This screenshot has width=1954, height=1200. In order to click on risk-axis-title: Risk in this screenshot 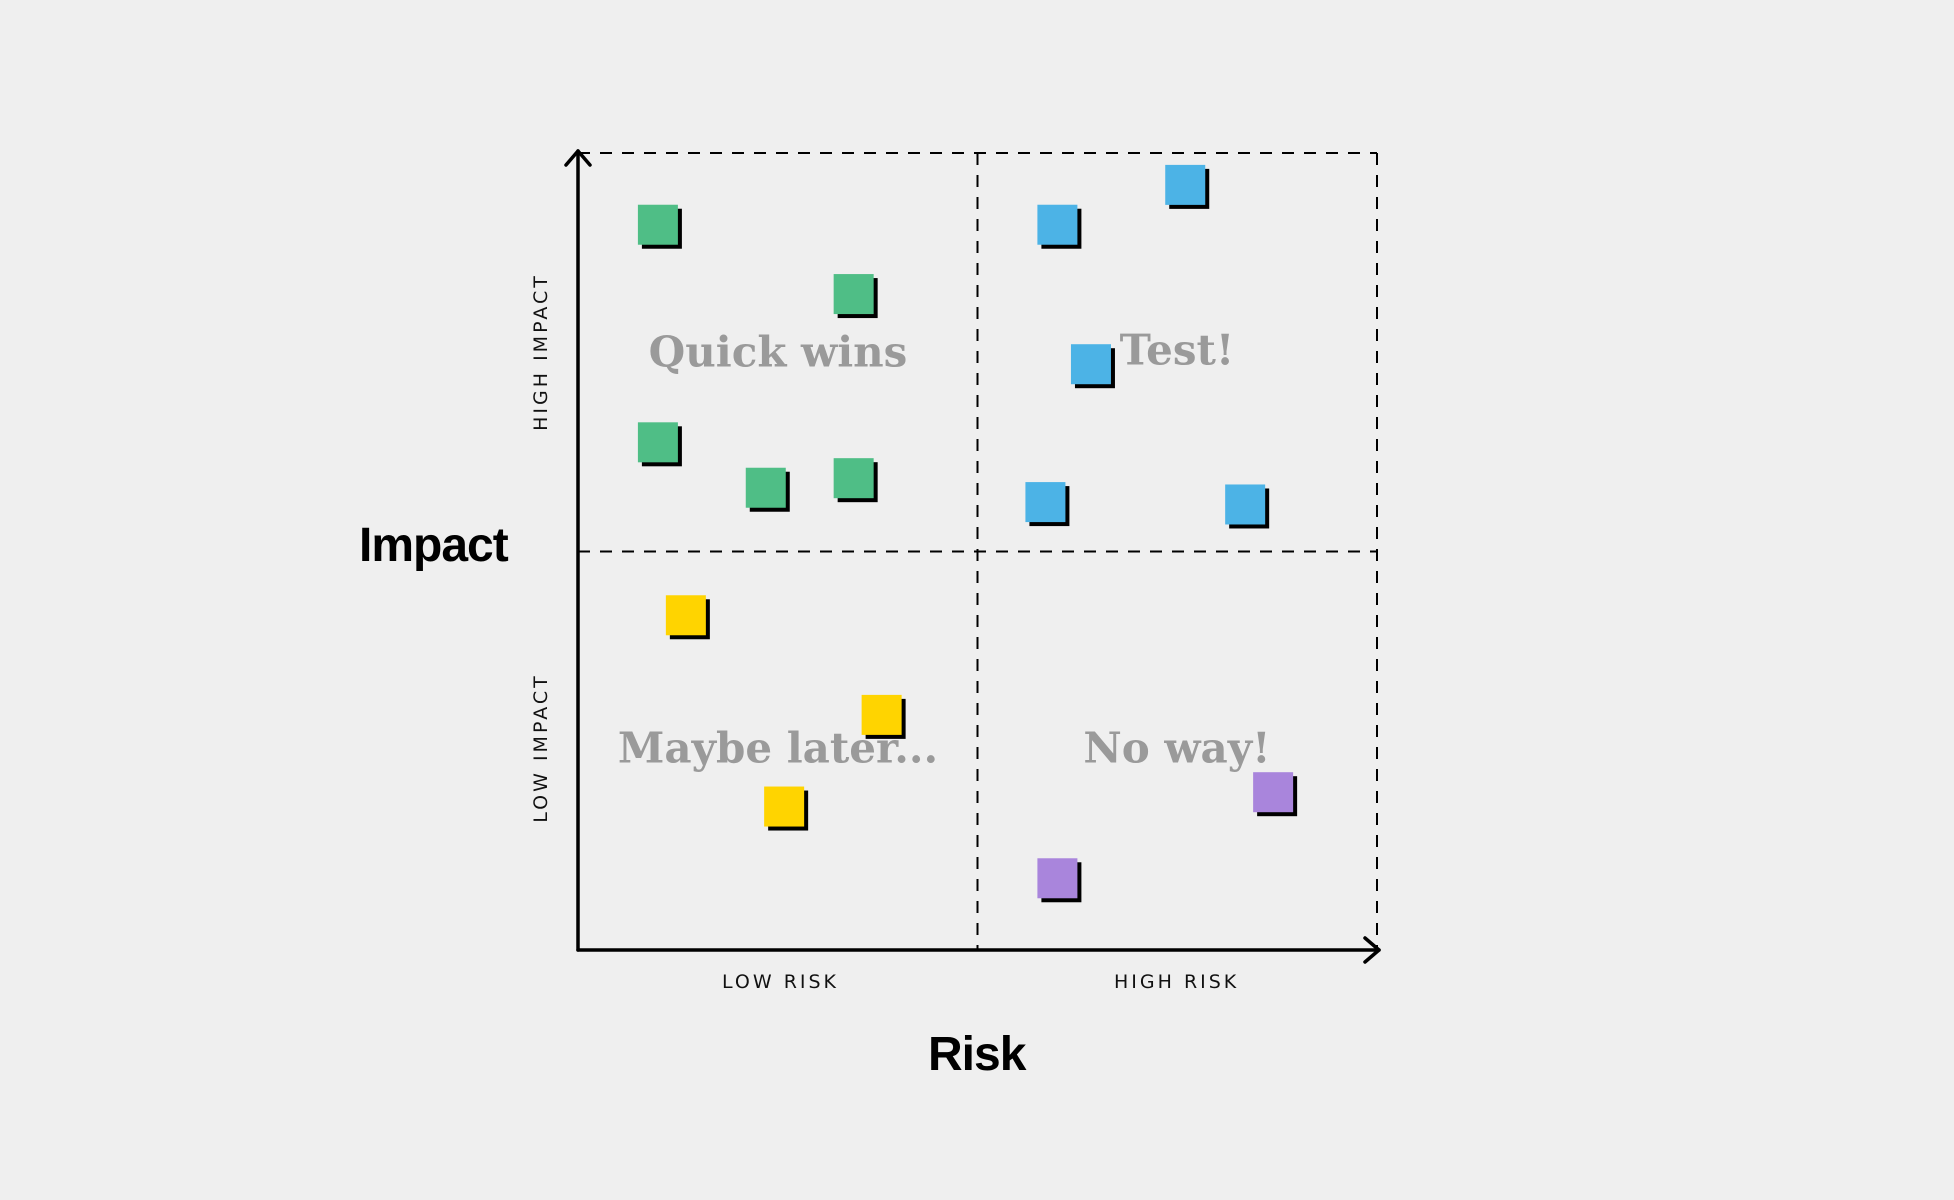, I will do `click(977, 1054)`.